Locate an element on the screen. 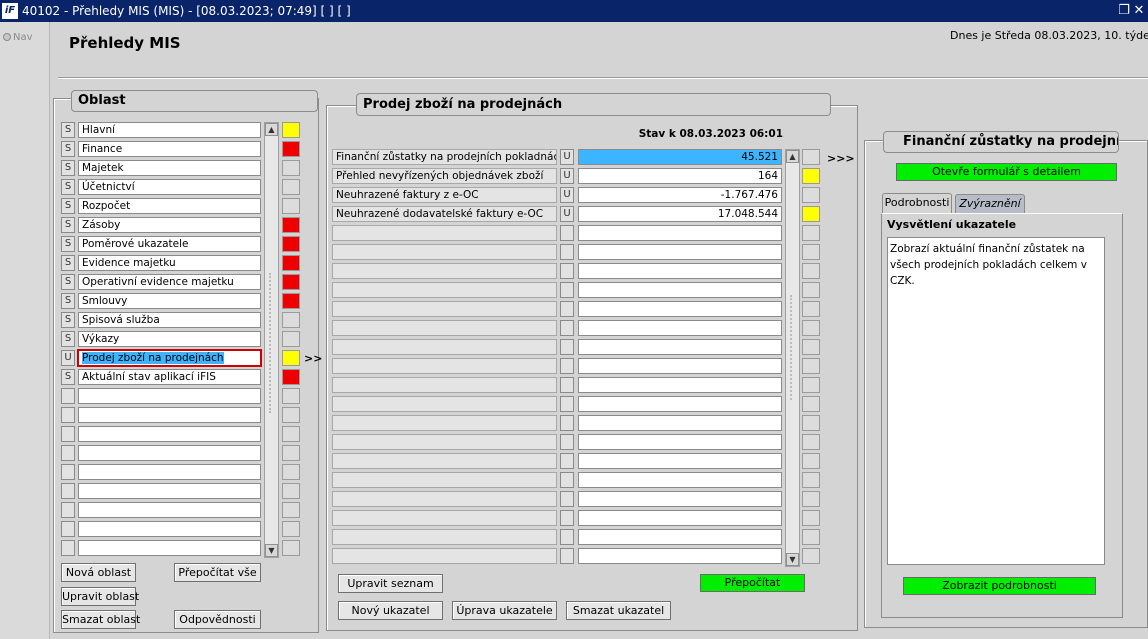 The height and width of the screenshot is (639, 1148). oblast-item: Výkazy is located at coordinates (169, 339).